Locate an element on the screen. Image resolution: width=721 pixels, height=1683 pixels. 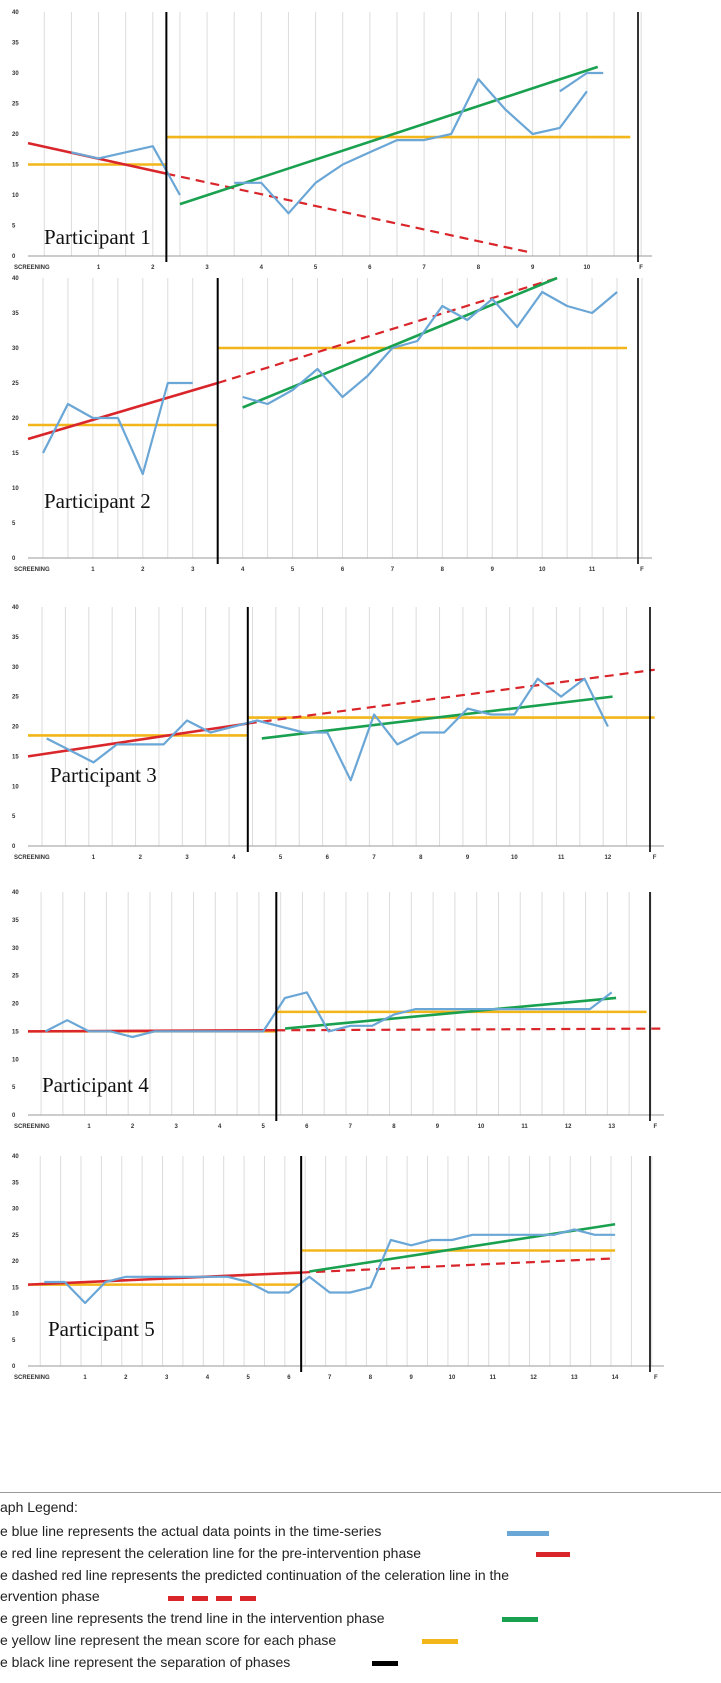
x-tick-label: 14 is located at coordinates (615, 1378).